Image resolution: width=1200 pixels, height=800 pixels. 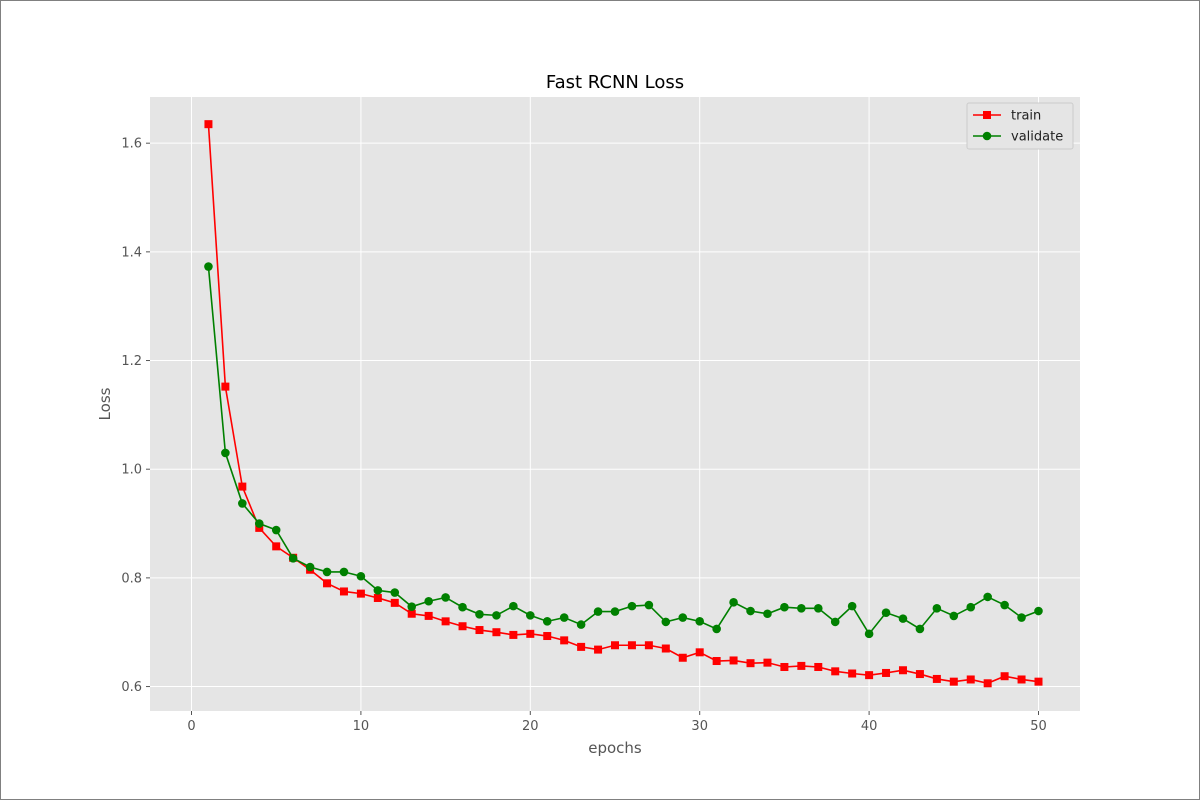 I want to click on x-axis-label: epochs, so click(x=615, y=748).